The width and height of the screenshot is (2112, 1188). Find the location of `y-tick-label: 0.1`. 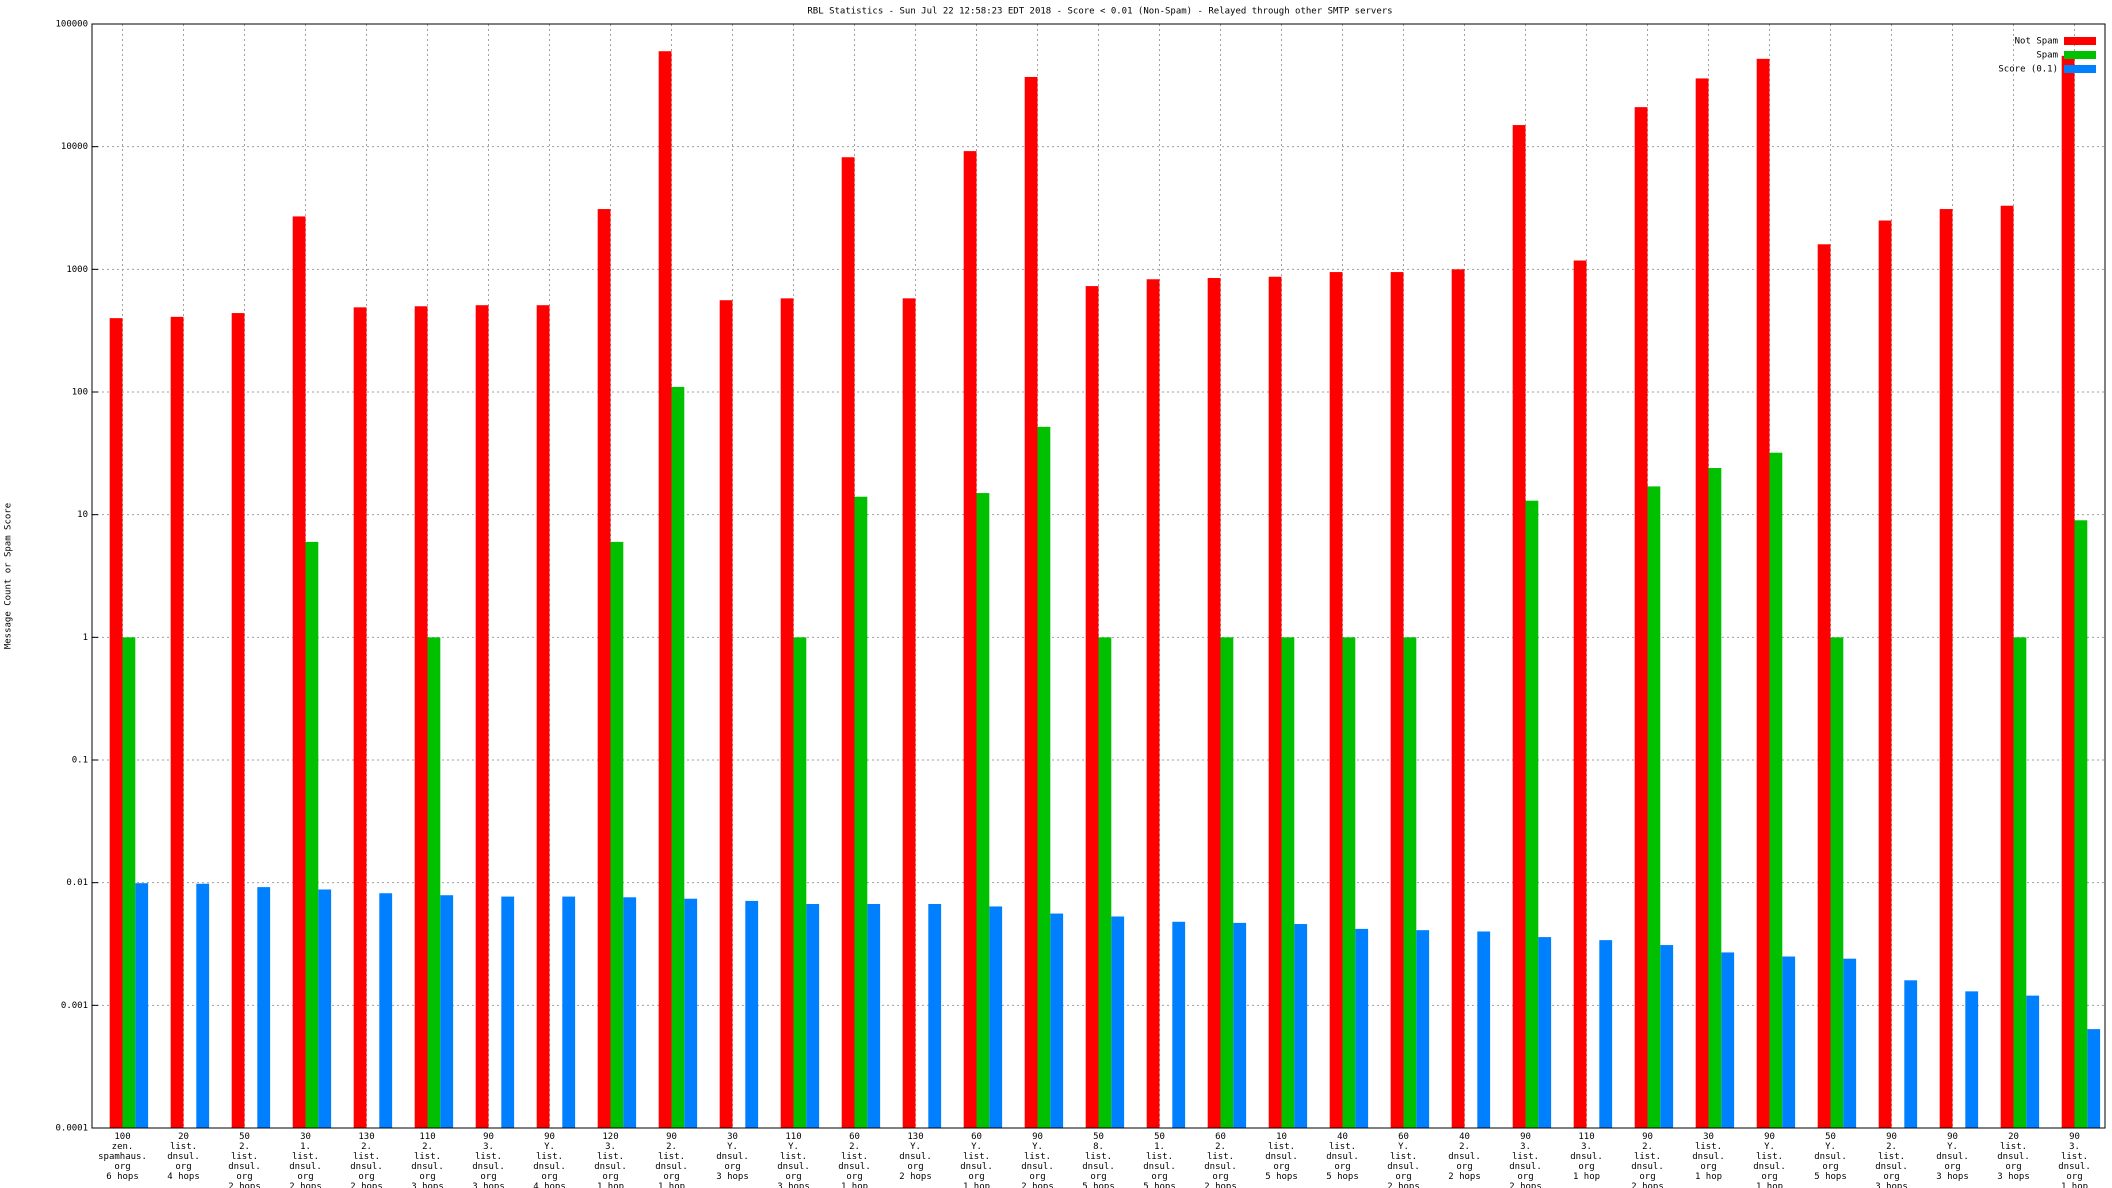

y-tick-label: 0.1 is located at coordinates (80, 761).